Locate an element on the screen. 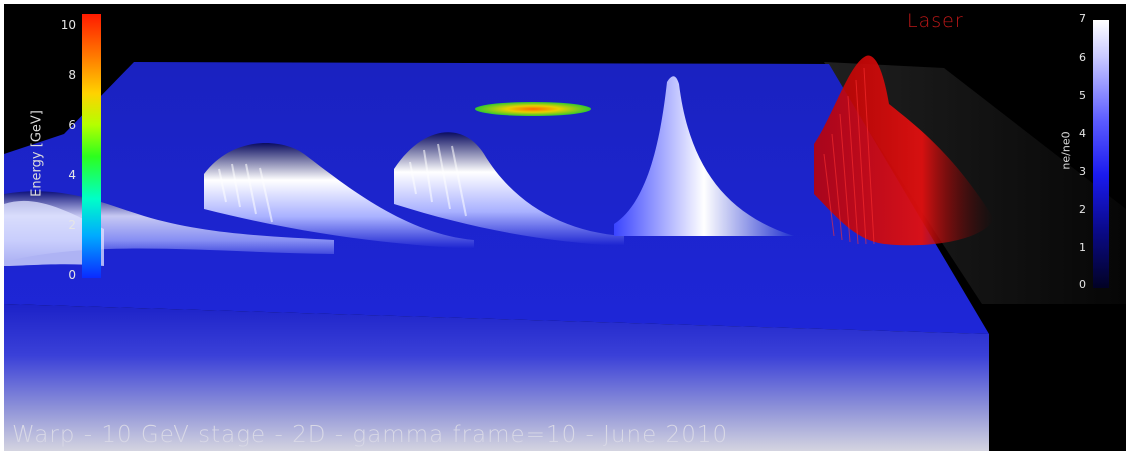 The height and width of the screenshot is (455, 1130). electron-bunch is located at coordinates (533, 109).